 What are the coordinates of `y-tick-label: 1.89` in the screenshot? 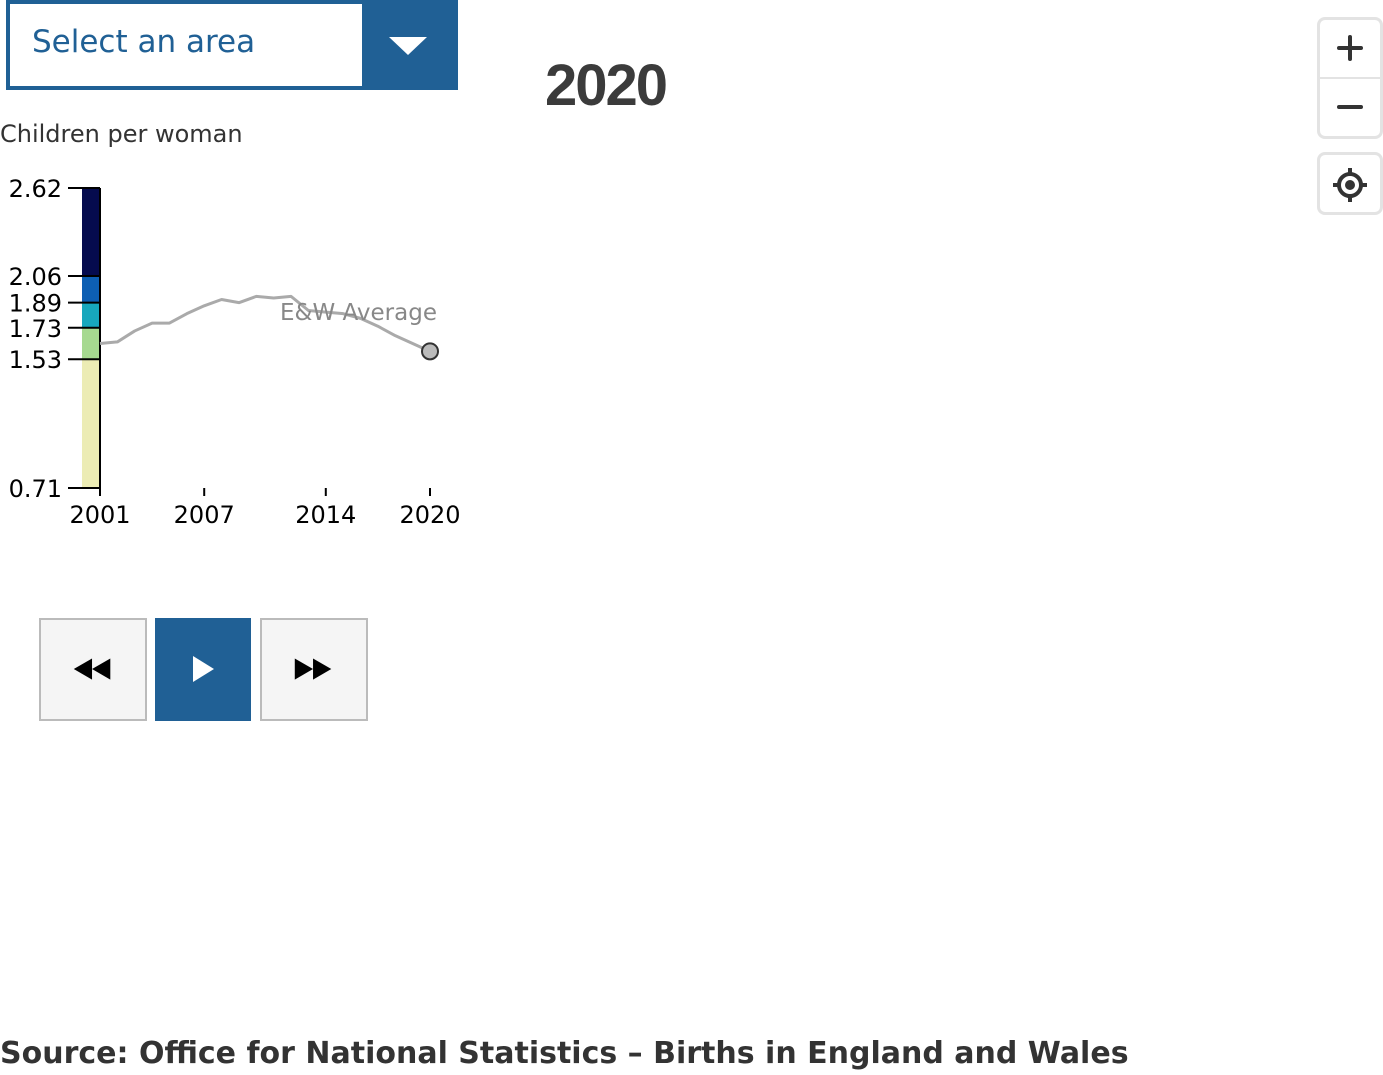 It's located at (35, 304).